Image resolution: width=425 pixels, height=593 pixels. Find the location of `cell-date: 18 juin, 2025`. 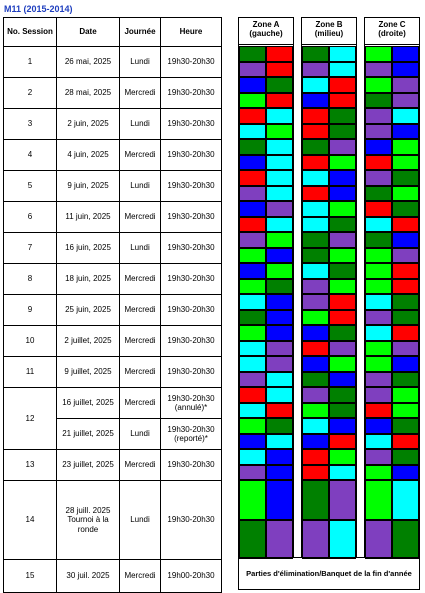

cell-date: 18 juin, 2025 is located at coordinates (88, 279).